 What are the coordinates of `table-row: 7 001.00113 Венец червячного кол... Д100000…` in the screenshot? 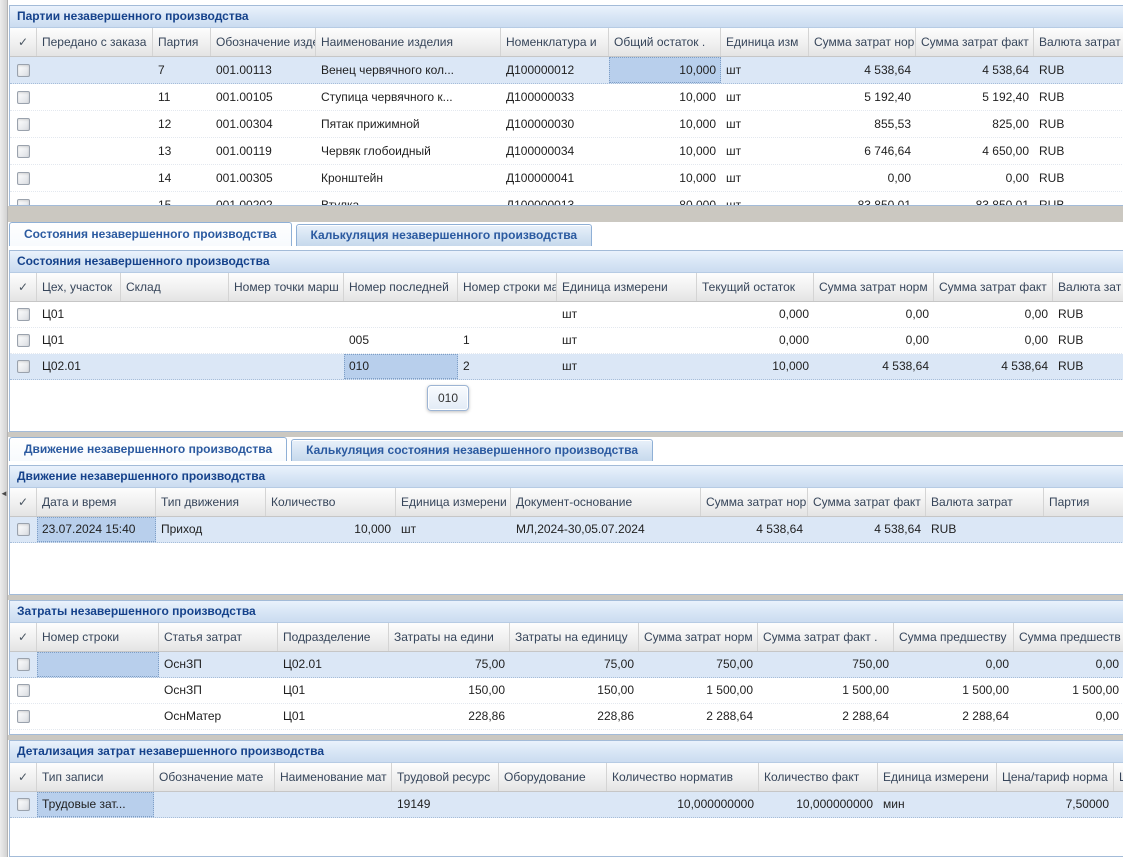 It's located at (566, 70).